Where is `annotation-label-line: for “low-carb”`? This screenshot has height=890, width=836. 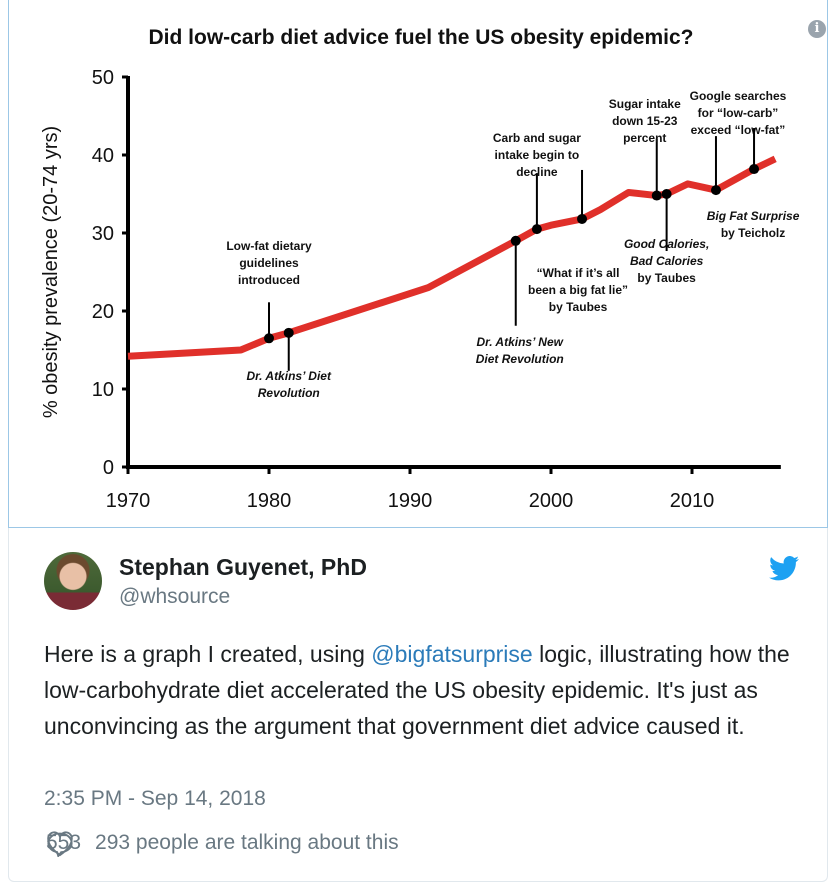
annotation-label-line: for “low-carb” is located at coordinates (738, 113).